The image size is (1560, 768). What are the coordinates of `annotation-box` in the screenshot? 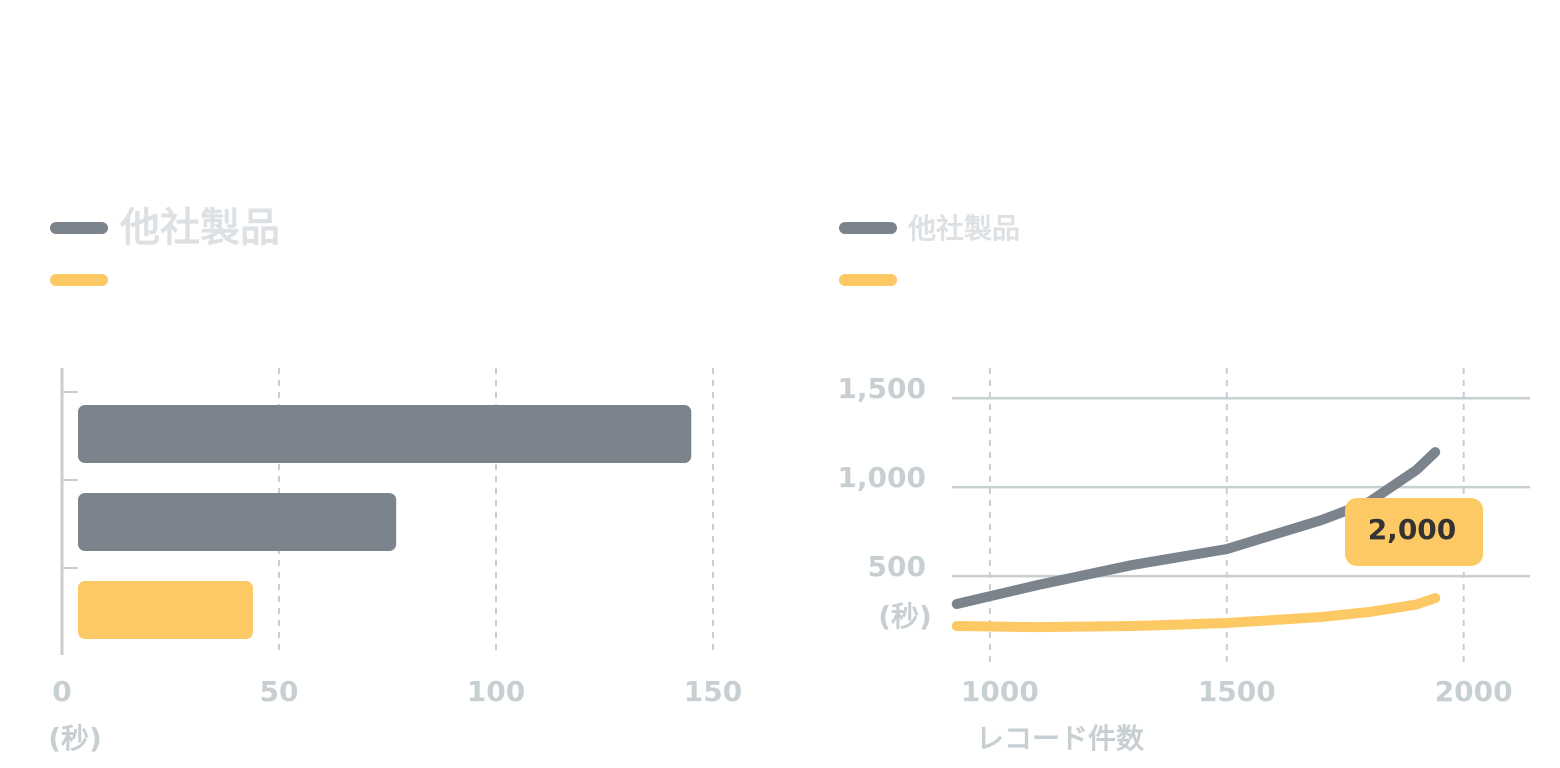 It's located at (1414, 532).